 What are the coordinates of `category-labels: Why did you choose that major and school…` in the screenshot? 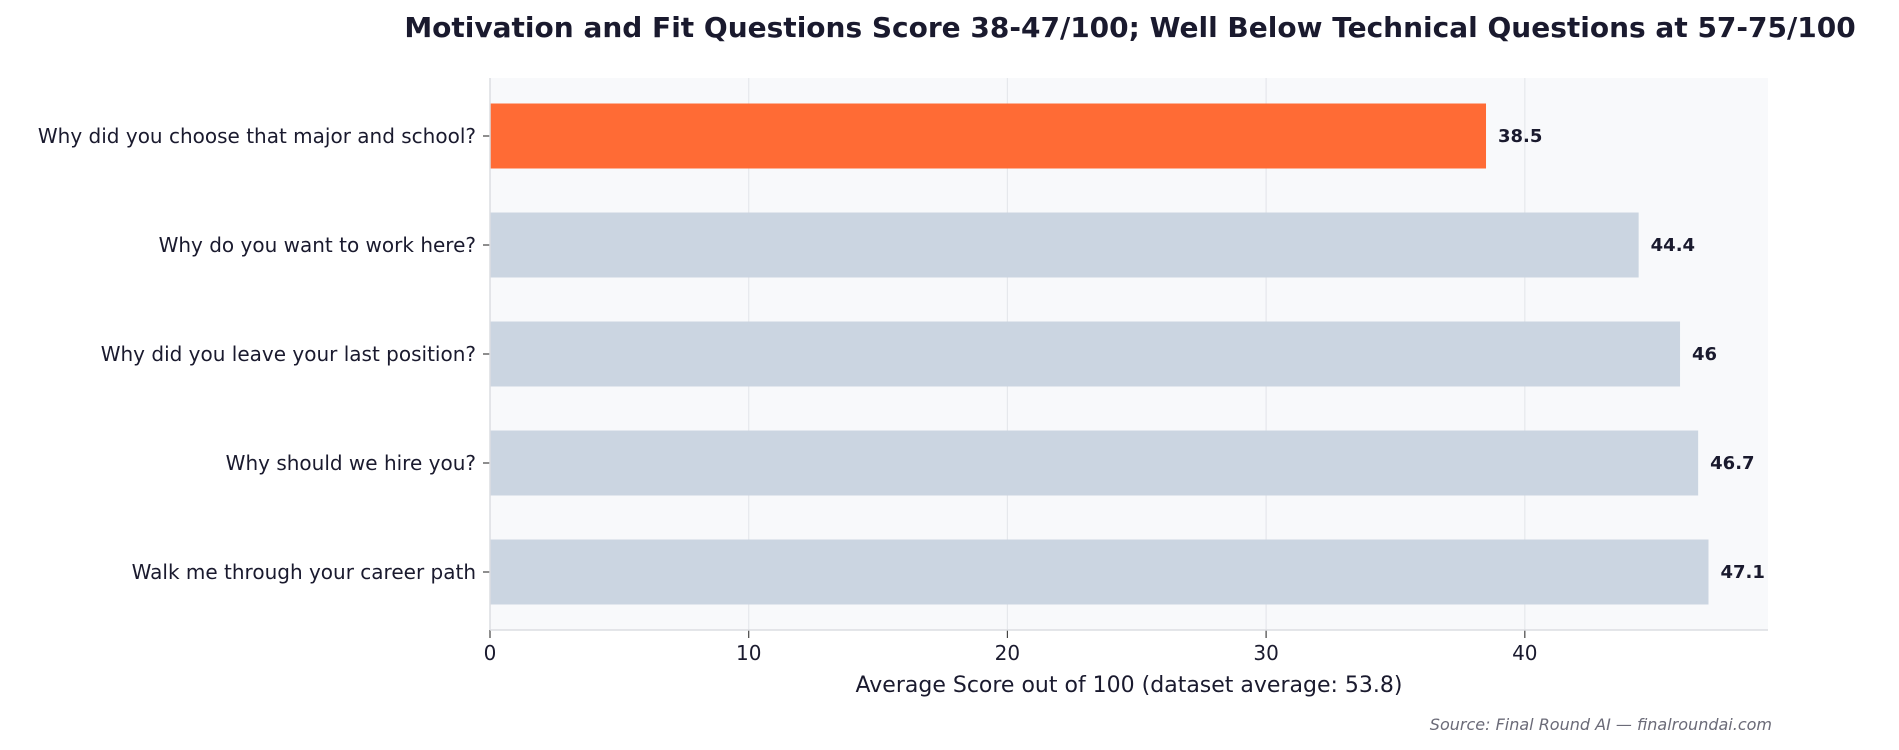 It's located at (264, 354).